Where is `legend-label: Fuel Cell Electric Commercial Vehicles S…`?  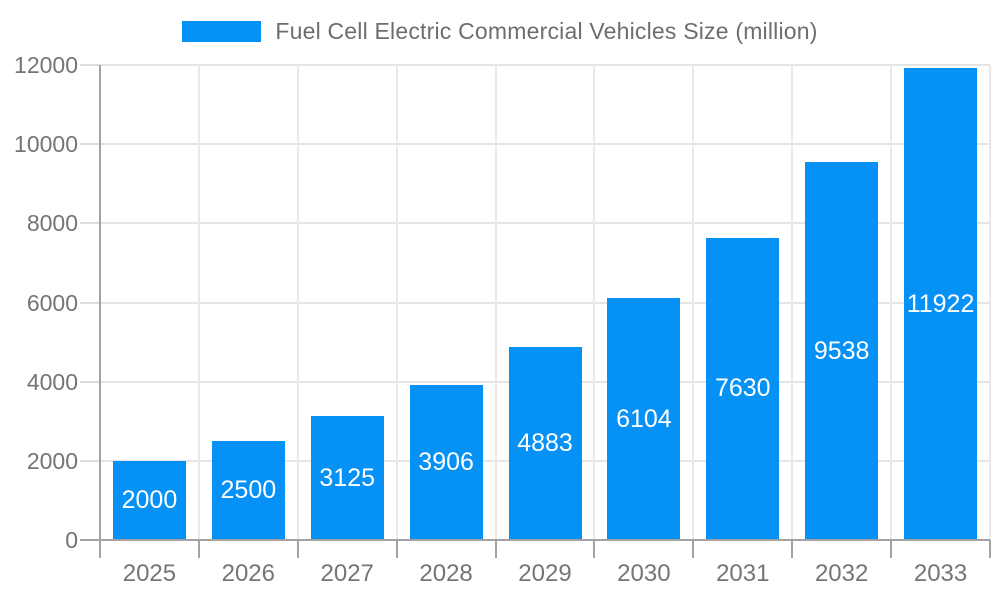
legend-label: Fuel Cell Electric Commercial Vehicles S… is located at coordinates (546, 31).